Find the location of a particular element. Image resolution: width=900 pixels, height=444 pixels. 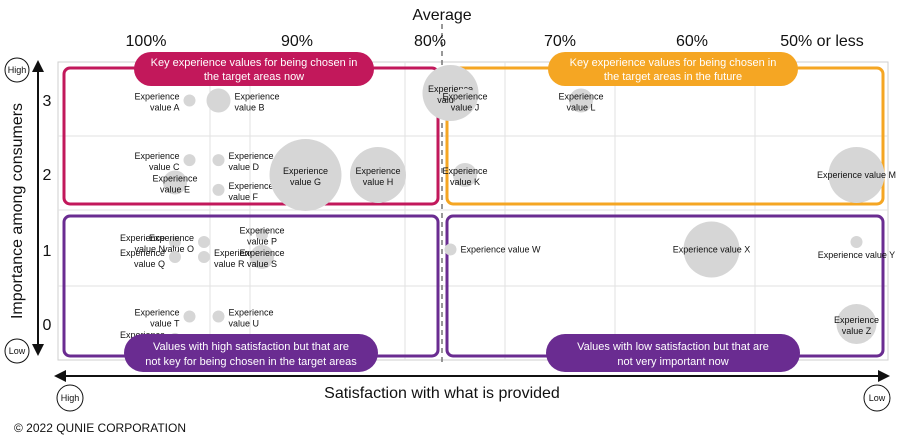

data-point-label: Experience value H is located at coordinates (377, 176).